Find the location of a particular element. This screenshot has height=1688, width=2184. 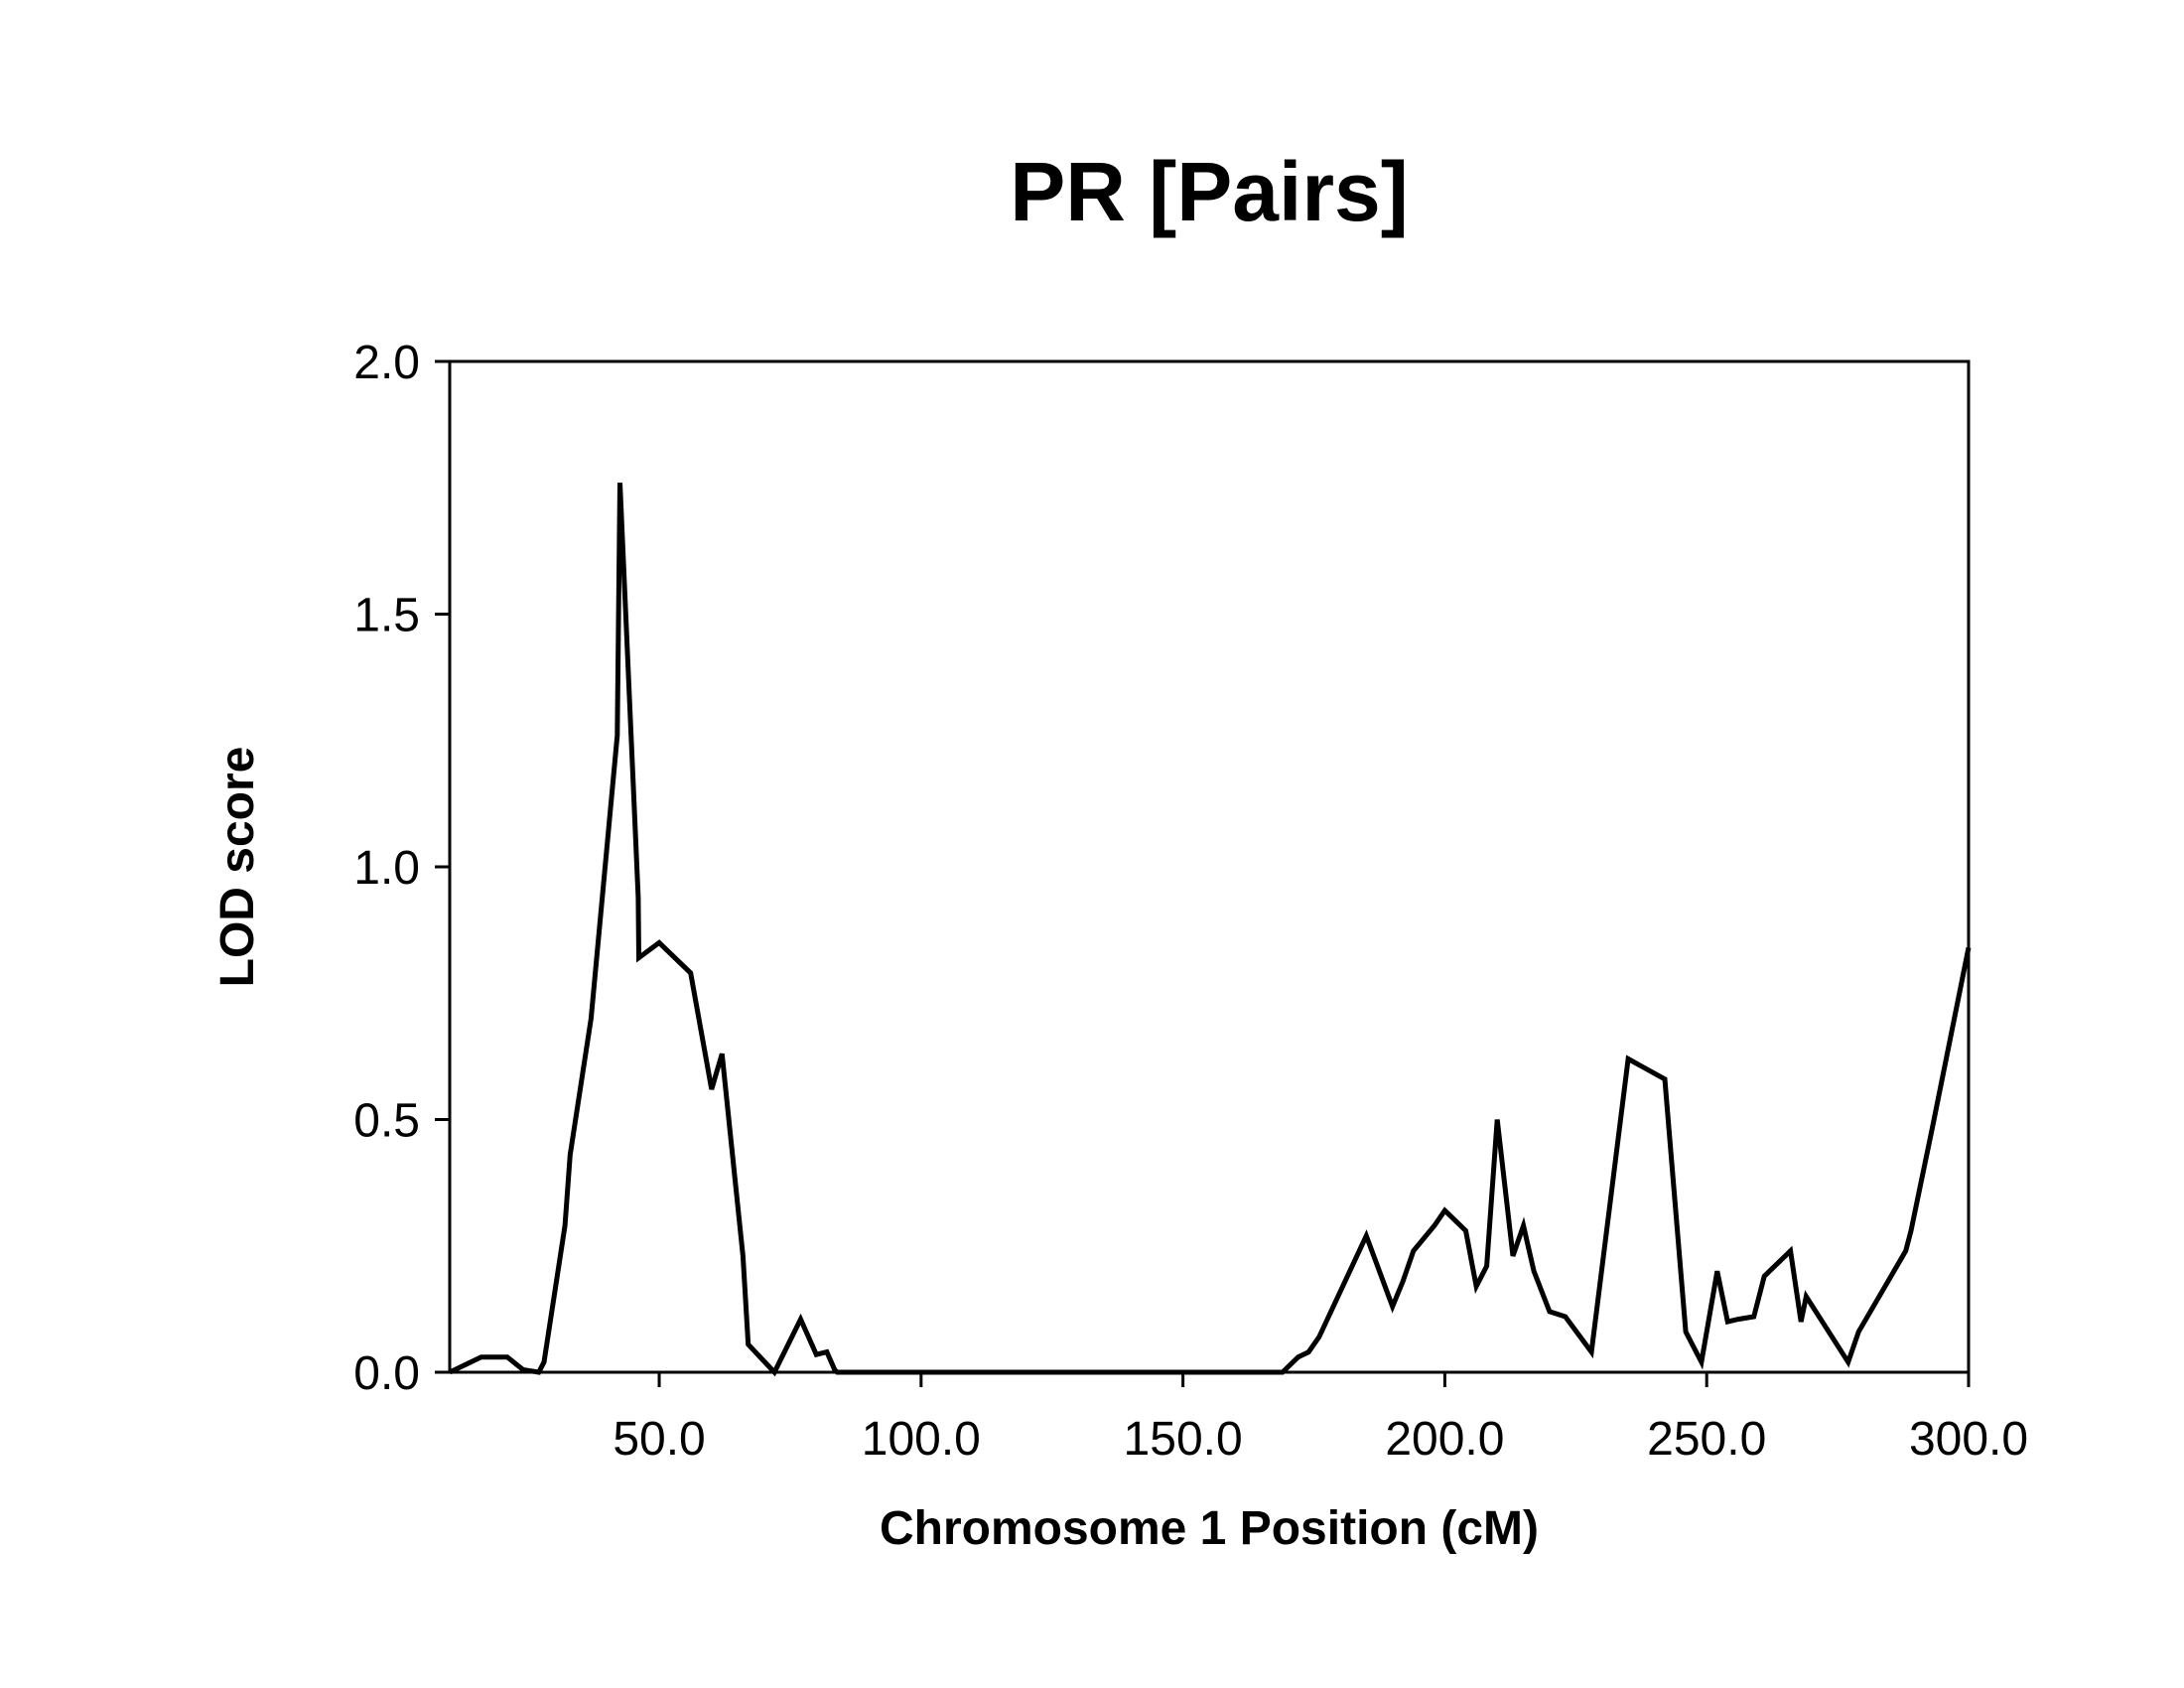

x-tick-label: 50.0 is located at coordinates (659, 1439).